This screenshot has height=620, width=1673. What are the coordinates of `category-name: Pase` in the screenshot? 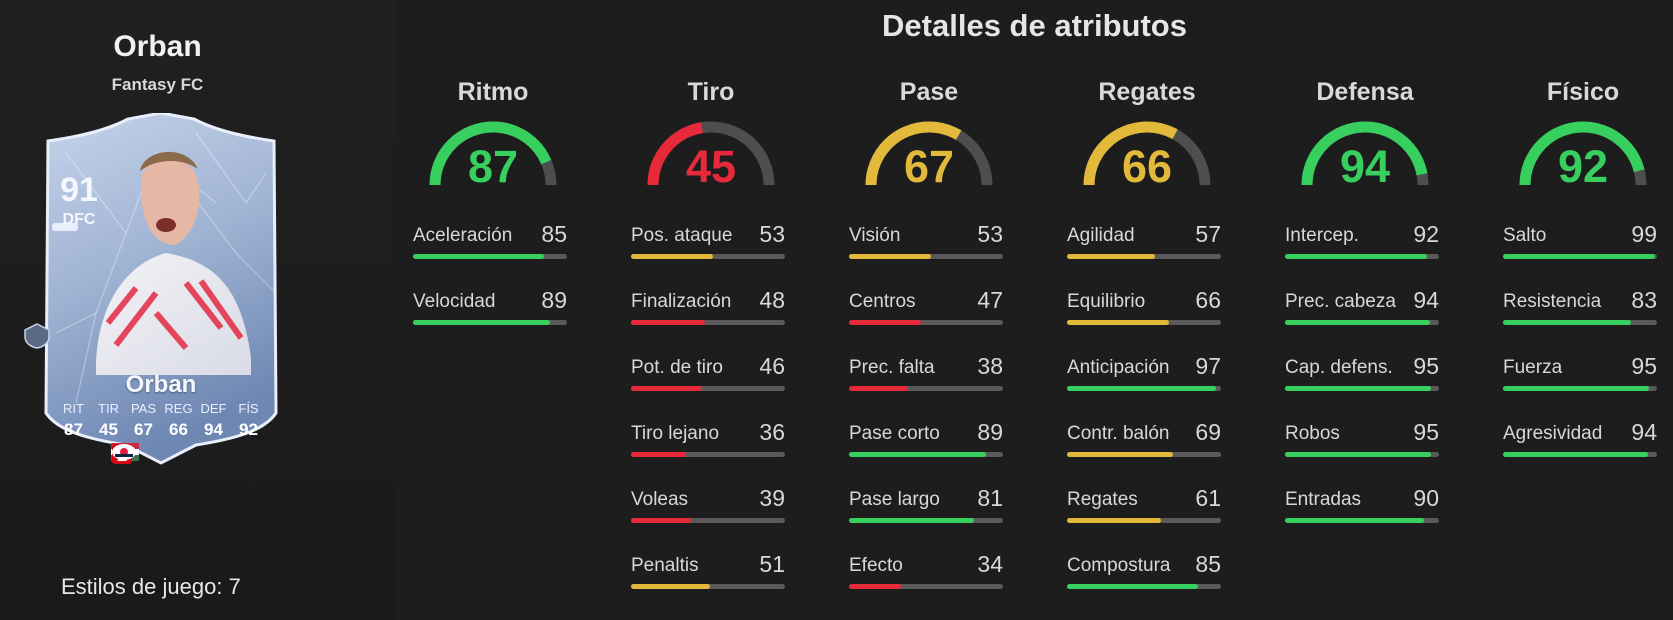 It's located at (929, 92).